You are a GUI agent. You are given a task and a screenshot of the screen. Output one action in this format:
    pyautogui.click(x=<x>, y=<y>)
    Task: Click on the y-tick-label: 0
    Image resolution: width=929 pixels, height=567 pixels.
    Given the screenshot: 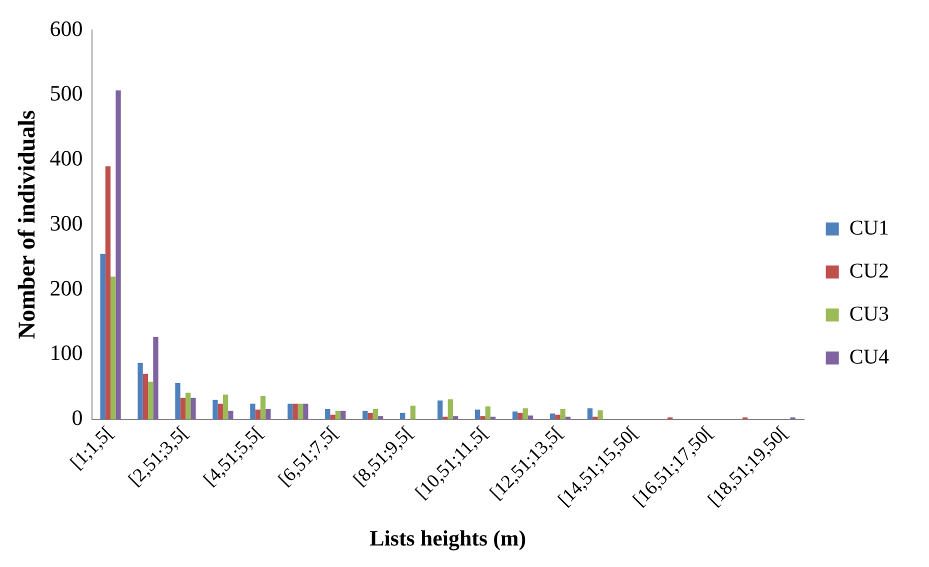 What is the action you would take?
    pyautogui.click(x=77, y=417)
    